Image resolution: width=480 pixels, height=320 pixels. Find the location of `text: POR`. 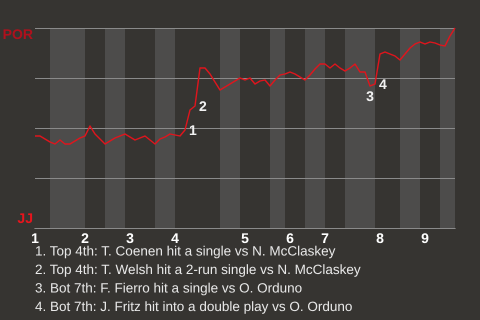

text: POR is located at coordinates (17, 34).